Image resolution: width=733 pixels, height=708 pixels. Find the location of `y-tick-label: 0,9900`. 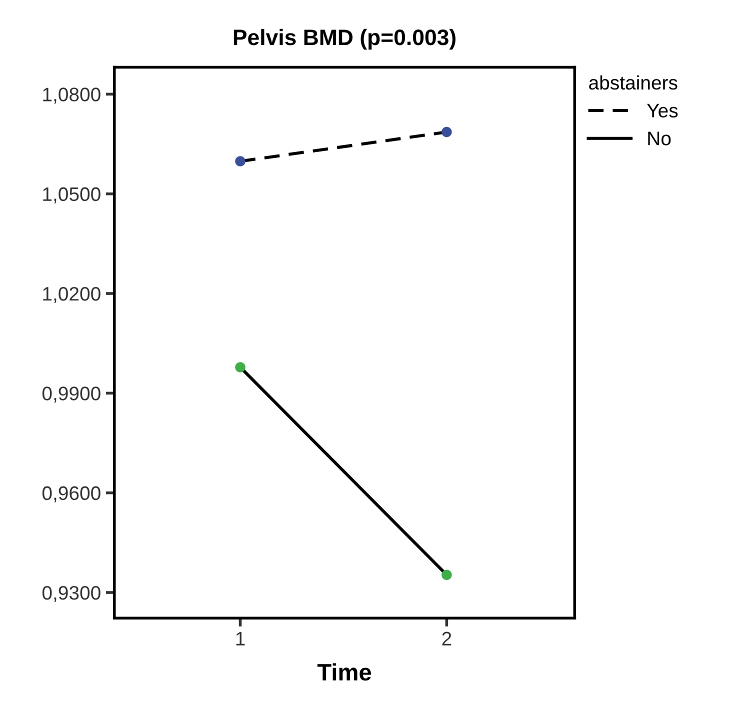

y-tick-label: 0,9900 is located at coordinates (71, 394).